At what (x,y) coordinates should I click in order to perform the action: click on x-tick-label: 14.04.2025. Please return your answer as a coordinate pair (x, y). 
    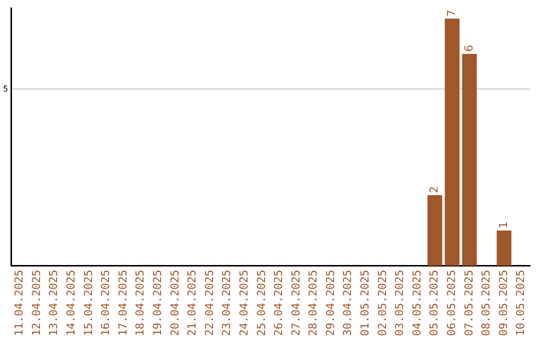
    Looking at the image, I should click on (71, 303).